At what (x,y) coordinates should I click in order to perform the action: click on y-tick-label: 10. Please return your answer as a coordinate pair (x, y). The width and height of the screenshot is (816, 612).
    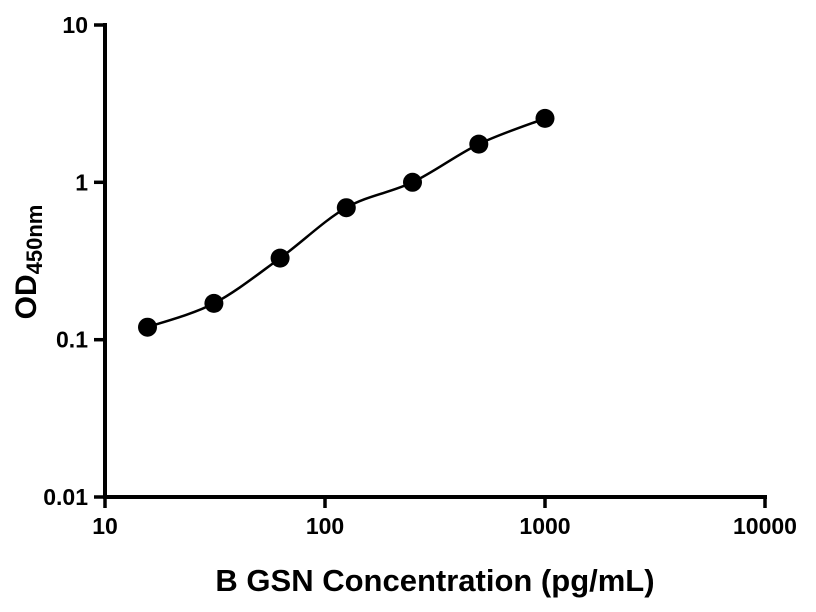
    Looking at the image, I should click on (75, 25).